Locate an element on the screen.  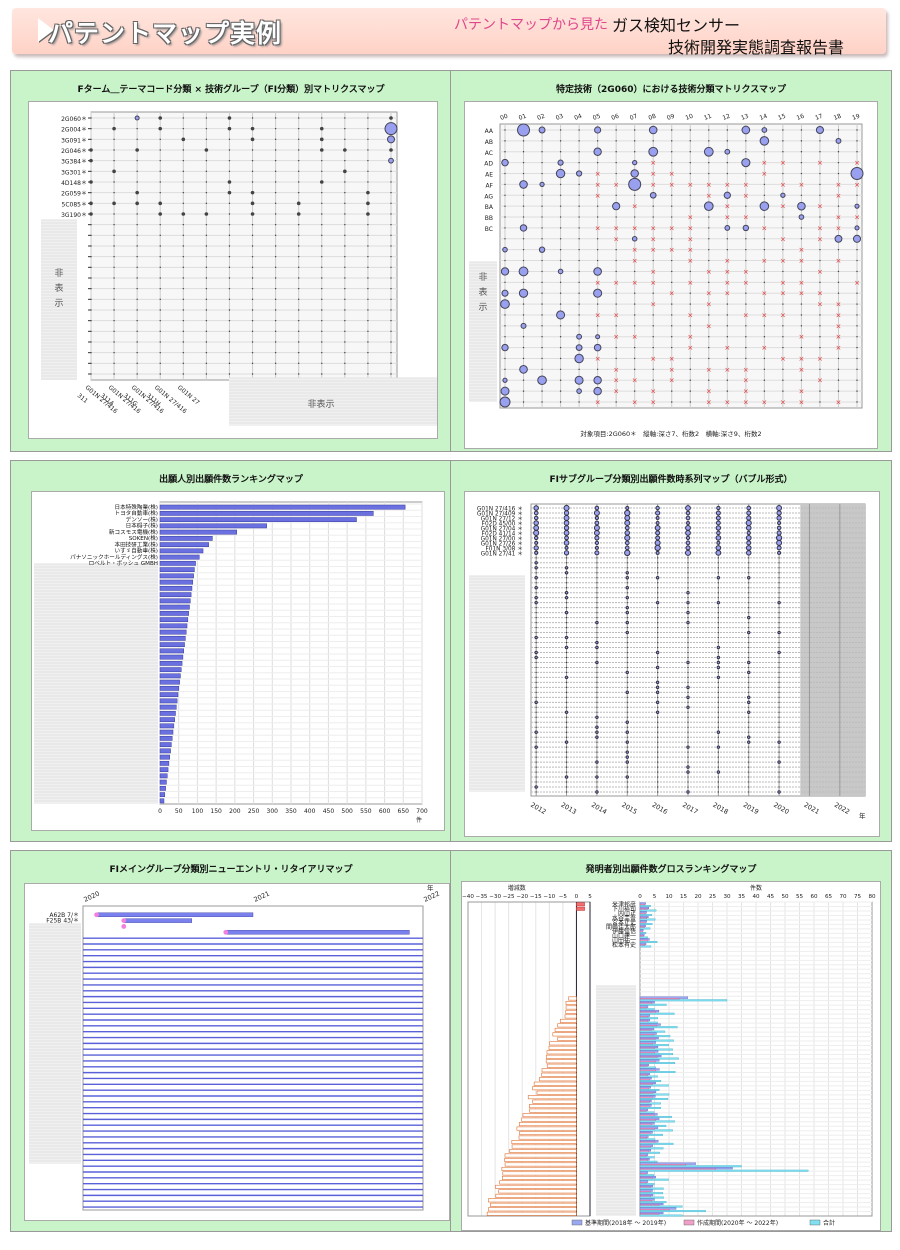
y-tick-label: 3G091＊ is located at coordinates (74, 140).